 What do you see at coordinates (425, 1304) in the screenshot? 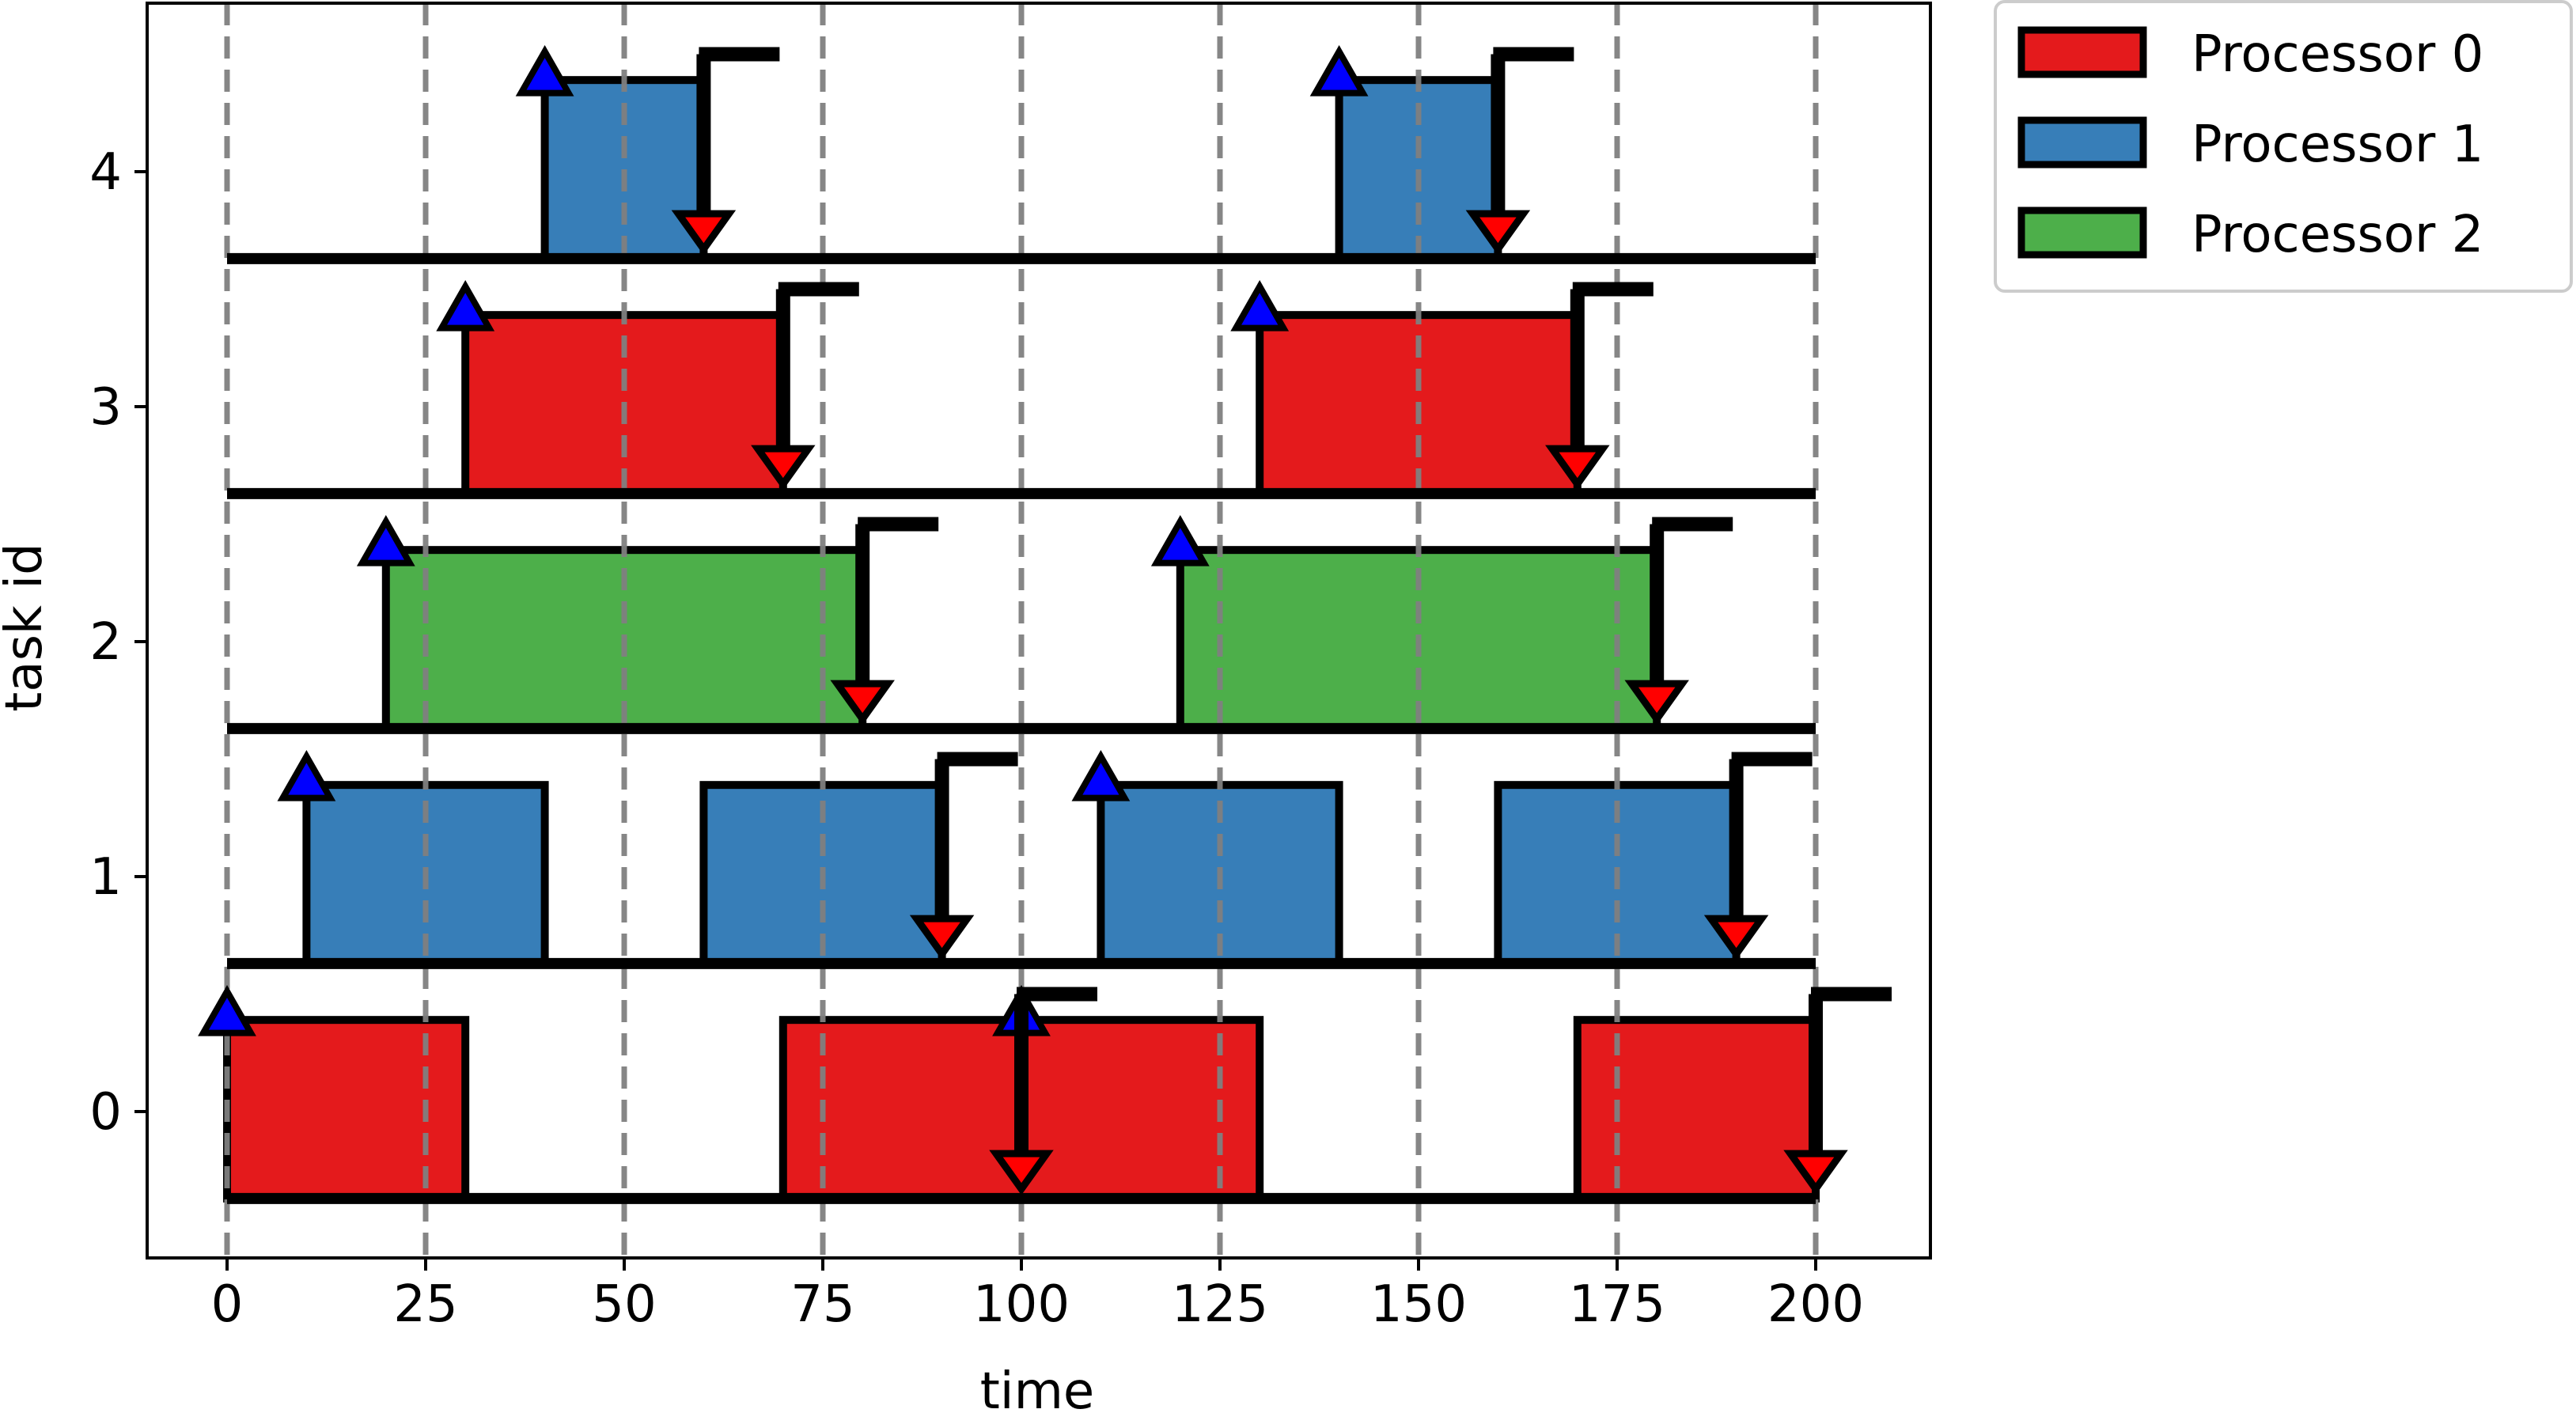
I see `x-tick-label: 25` at bounding box center [425, 1304].